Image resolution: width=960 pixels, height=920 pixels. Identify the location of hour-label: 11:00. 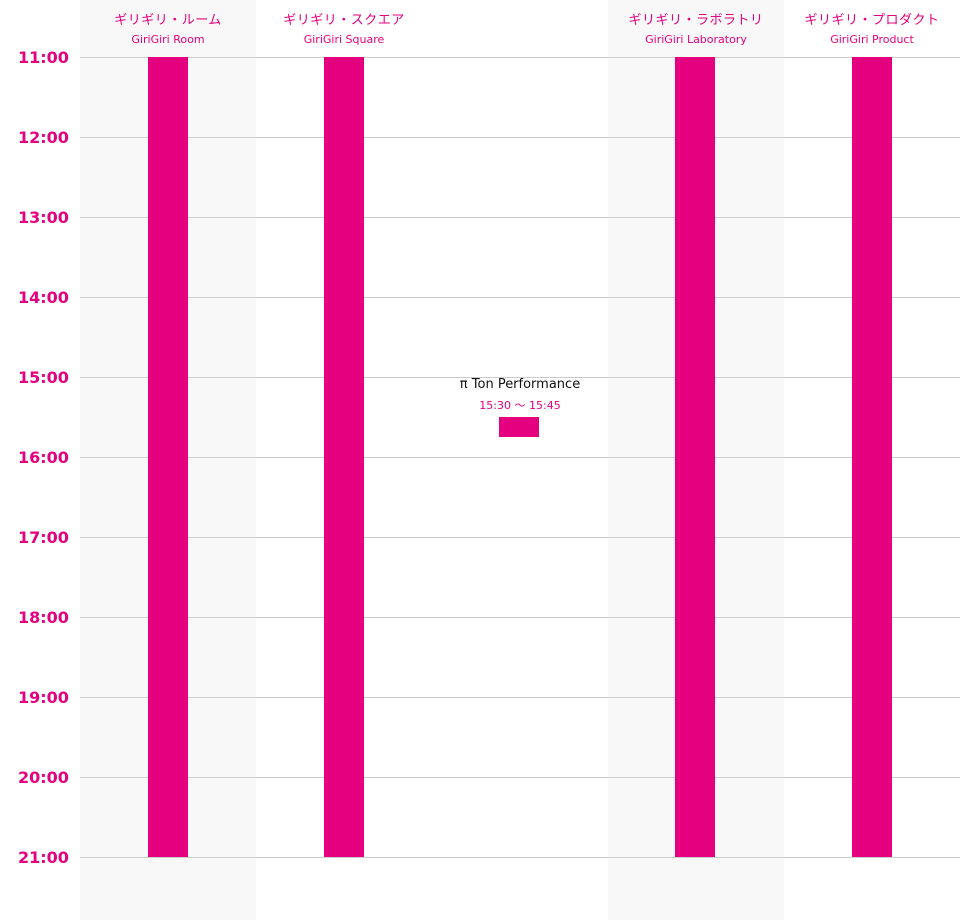
(43, 57).